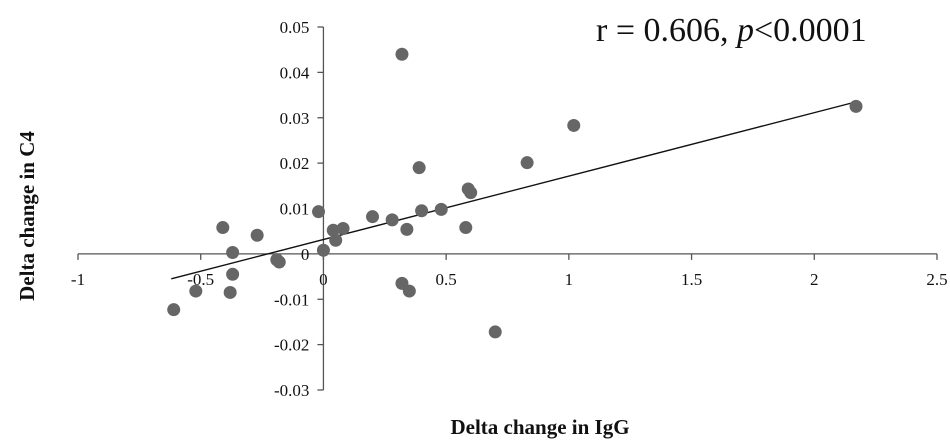  I want to click on y-tick-labels: -0.03 -0.02 -0.01 0 0.01 0.02 0.03 0.04 0.05, so click(292, 209).